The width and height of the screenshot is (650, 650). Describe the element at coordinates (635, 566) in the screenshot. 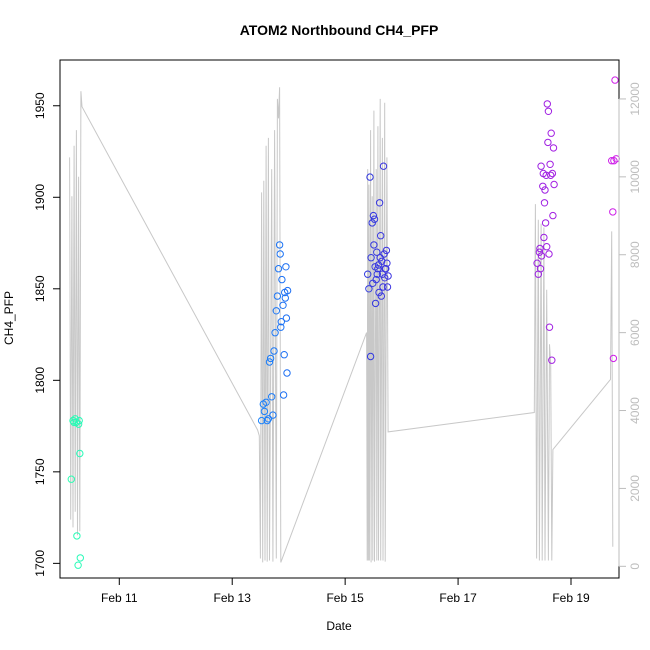

I see `y2-tick-label: 0` at that location.